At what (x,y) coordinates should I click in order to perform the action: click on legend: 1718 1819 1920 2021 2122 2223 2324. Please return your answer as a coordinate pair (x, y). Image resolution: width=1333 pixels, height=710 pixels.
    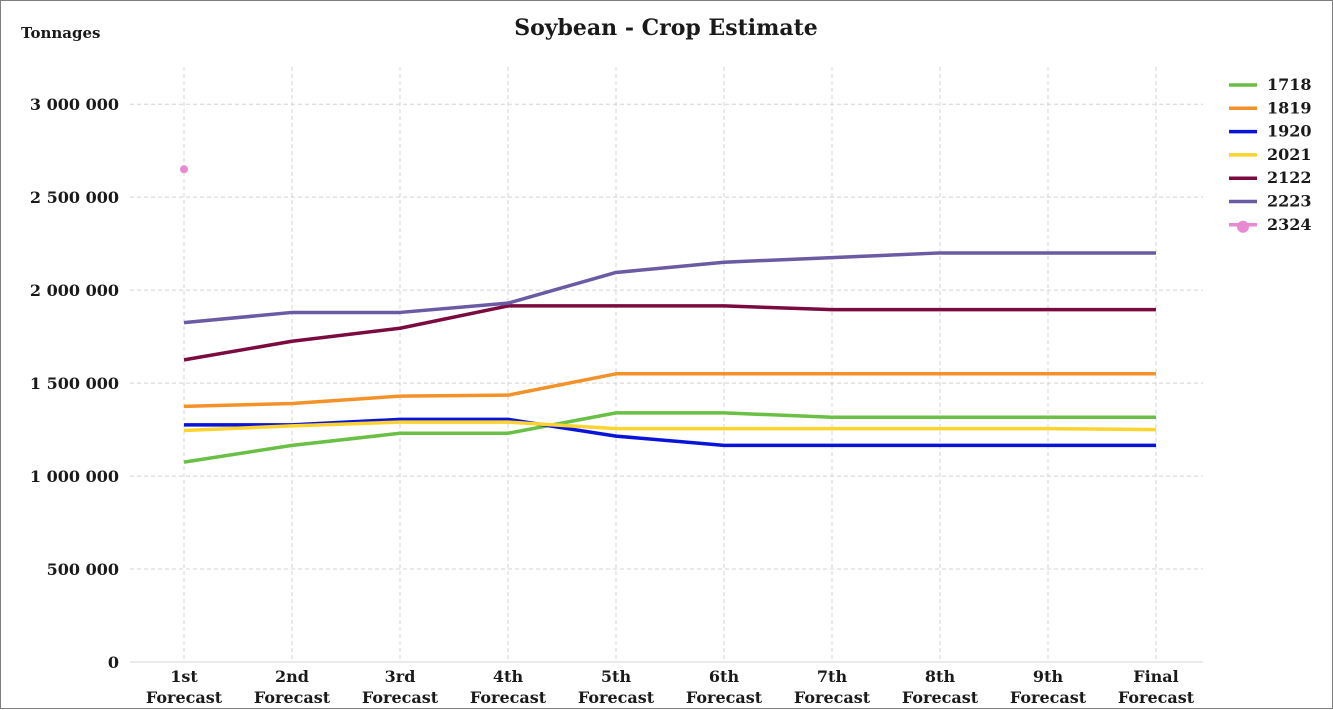
    Looking at the image, I should click on (1270, 154).